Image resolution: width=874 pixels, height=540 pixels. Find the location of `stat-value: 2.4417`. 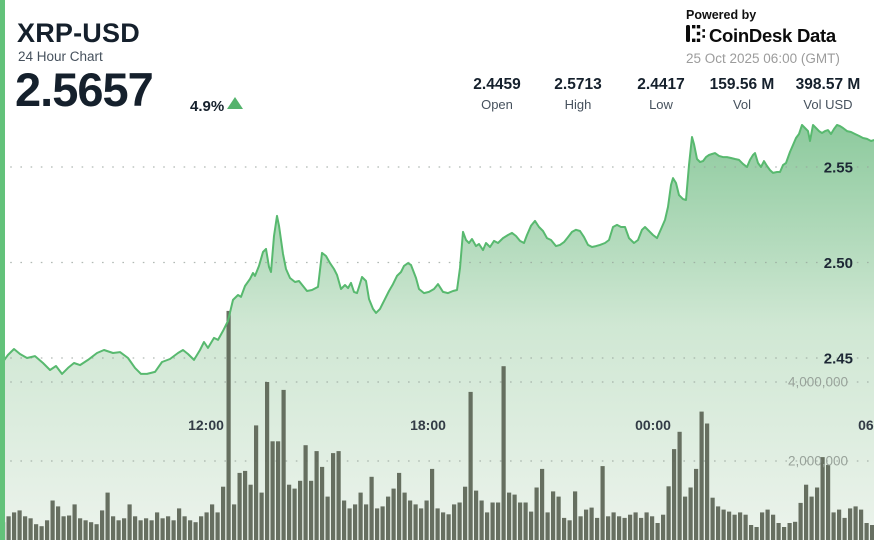

stat-value: 2.4417 is located at coordinates (661, 84).